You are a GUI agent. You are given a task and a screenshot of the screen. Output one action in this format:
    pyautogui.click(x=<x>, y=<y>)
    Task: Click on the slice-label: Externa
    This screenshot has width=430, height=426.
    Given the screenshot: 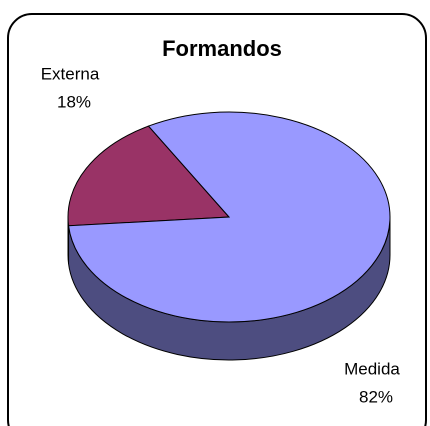 What is the action you would take?
    pyautogui.click(x=70, y=73)
    